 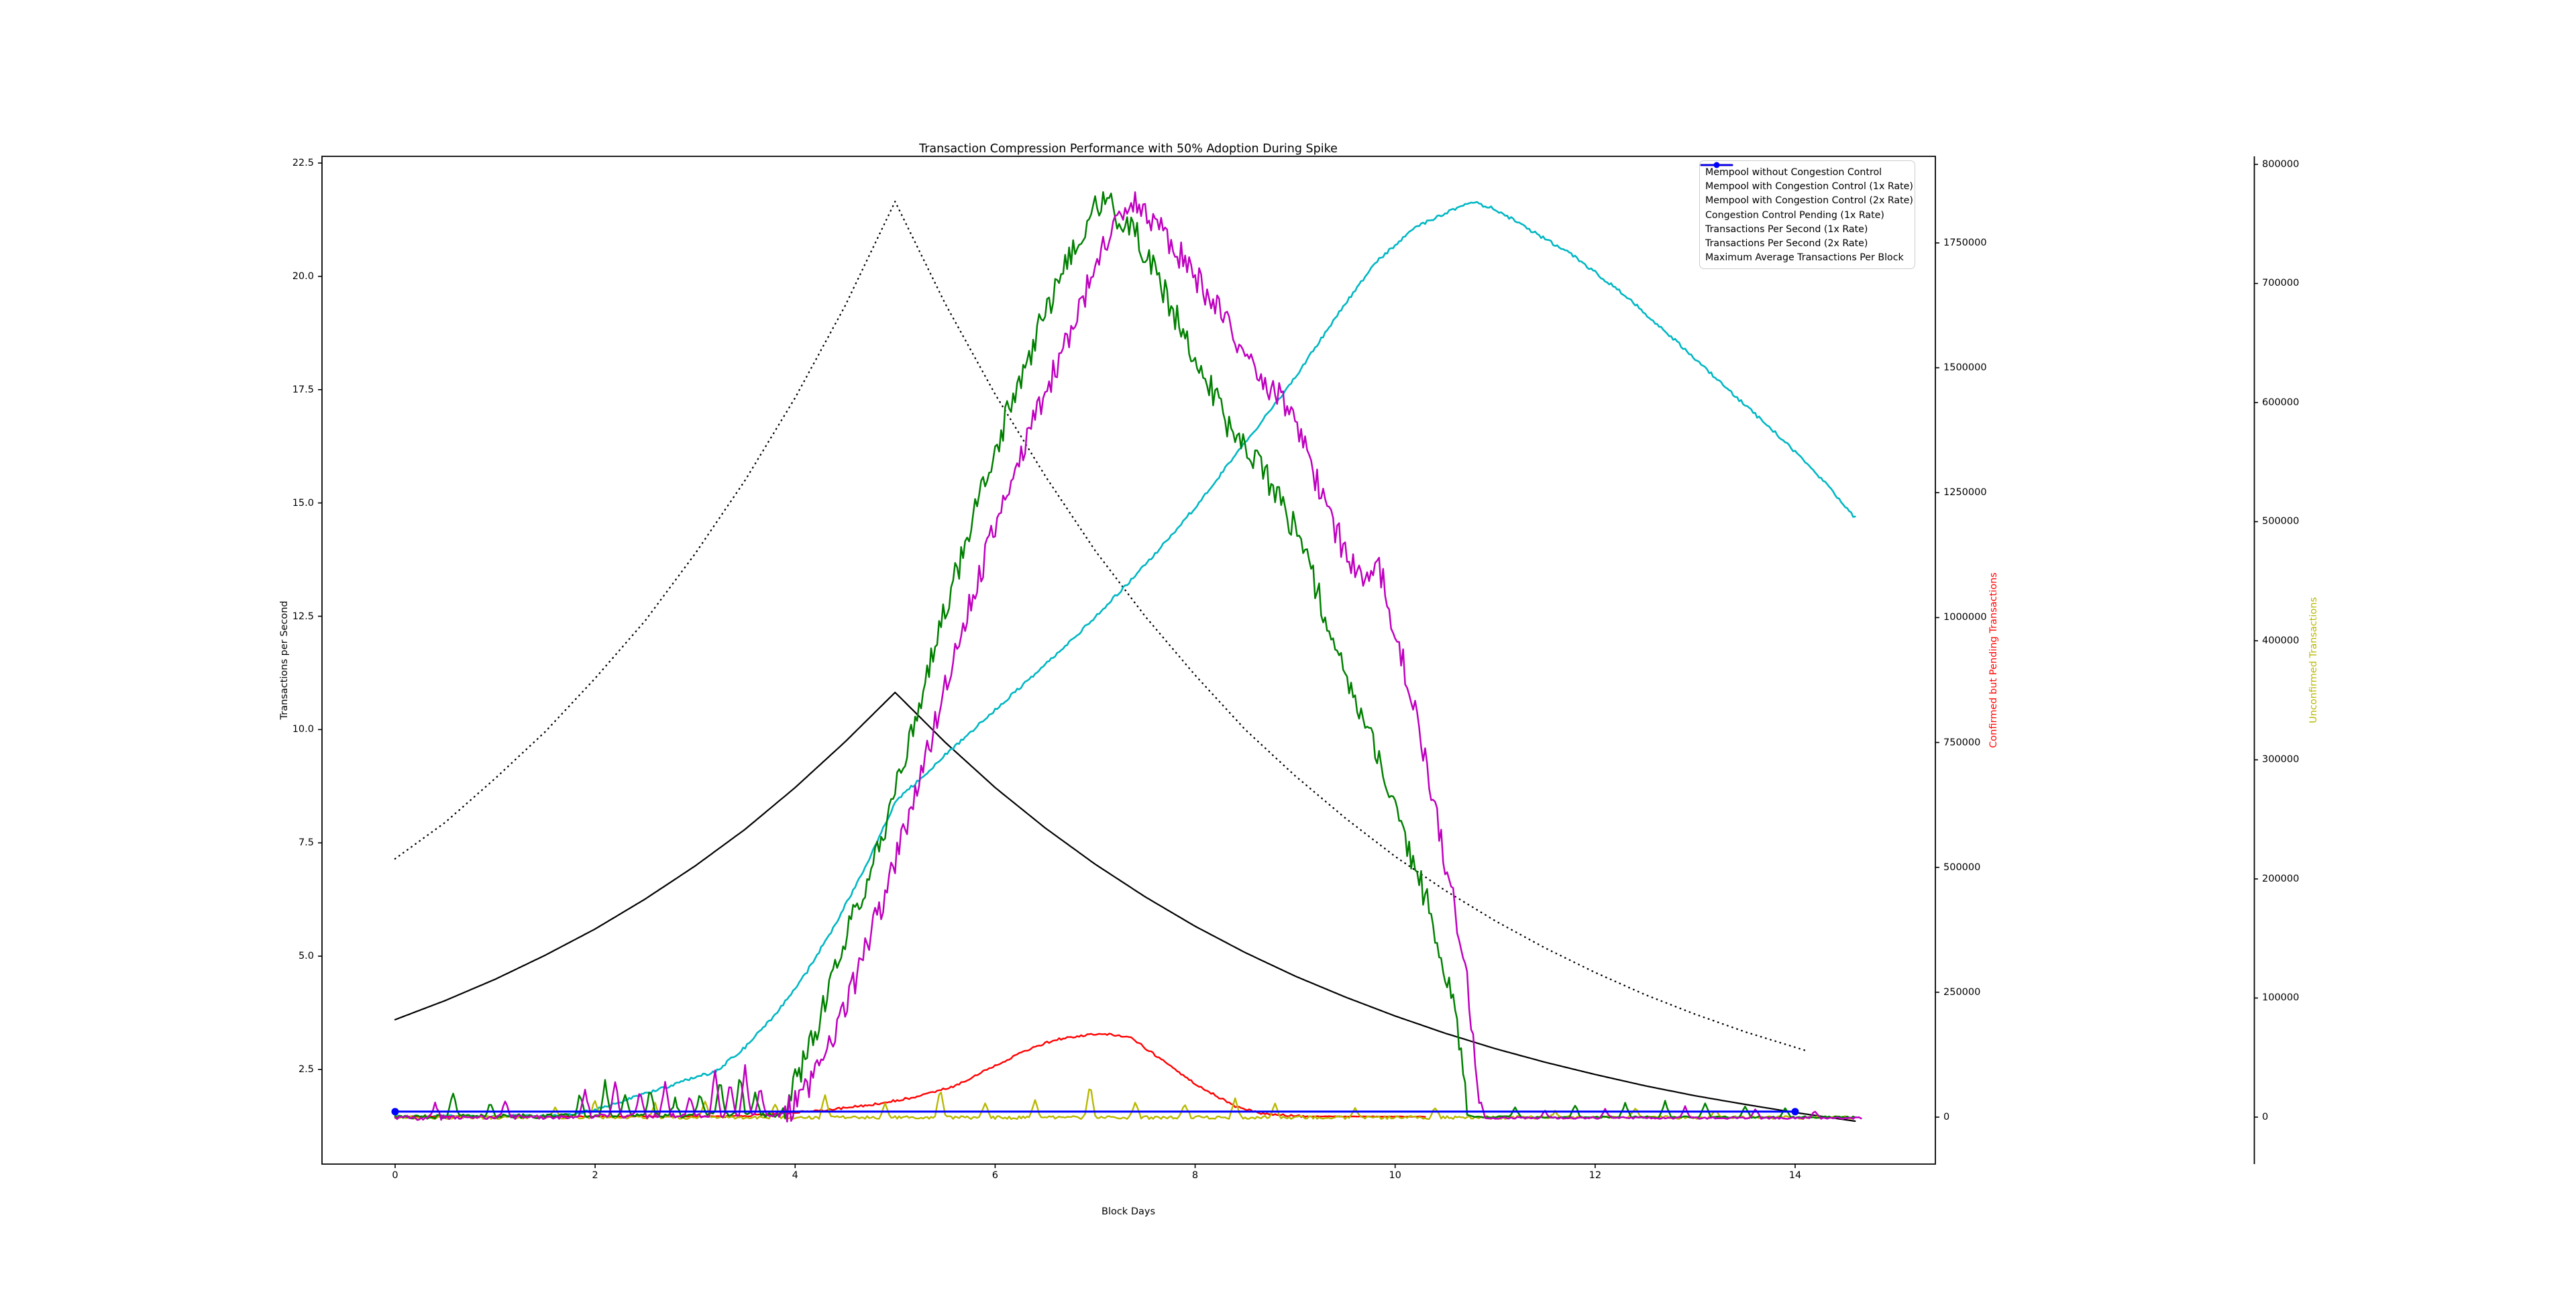 What do you see at coordinates (1395, 1175) in the screenshot?
I see `x-tick-label: 10` at bounding box center [1395, 1175].